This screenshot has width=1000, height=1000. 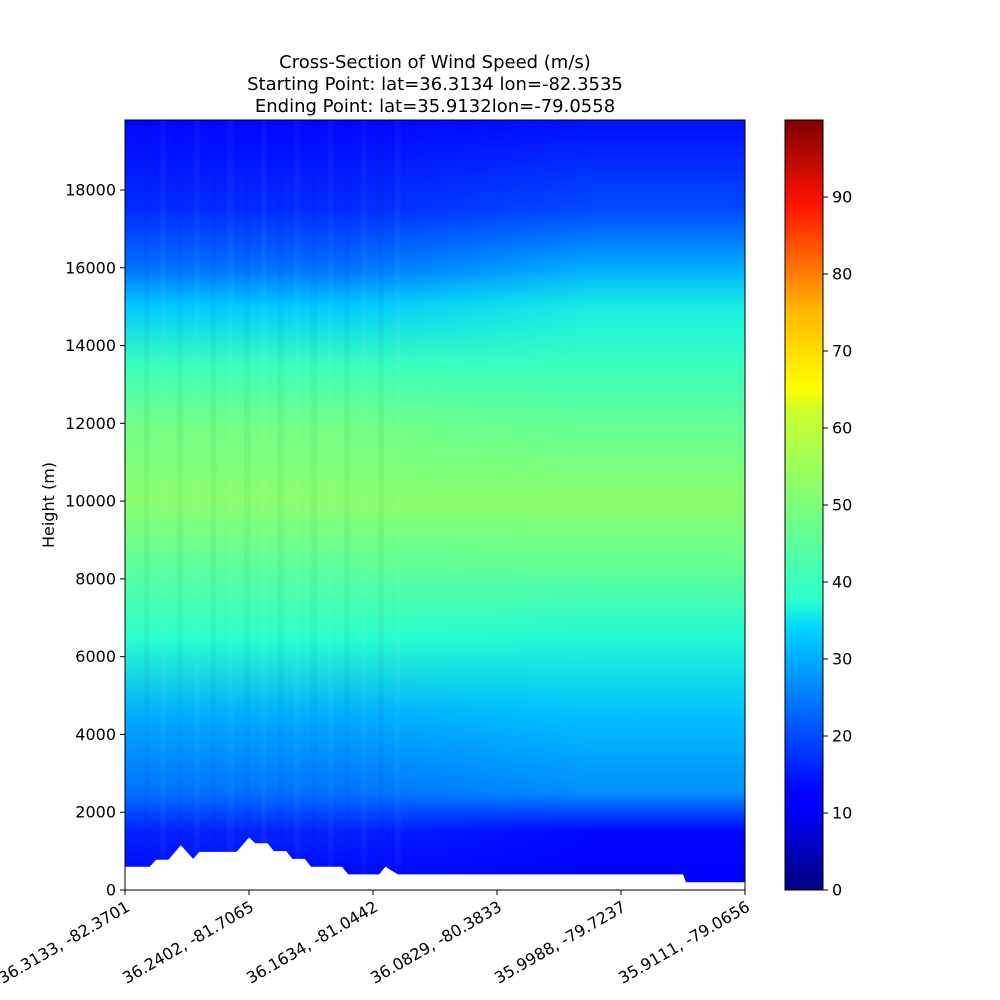 What do you see at coordinates (842, 197) in the screenshot?
I see `colorbar-tick-label: 90` at bounding box center [842, 197].